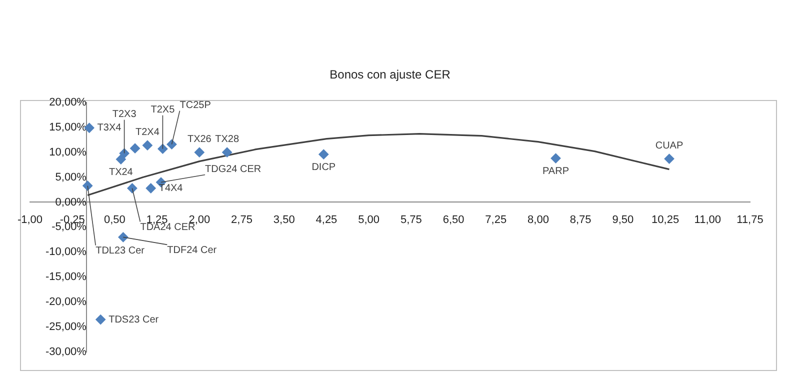 This screenshot has width=800, height=382. Describe the element at coordinates (69, 227) in the screenshot. I see `y-tick-label: -5,00%` at that location.